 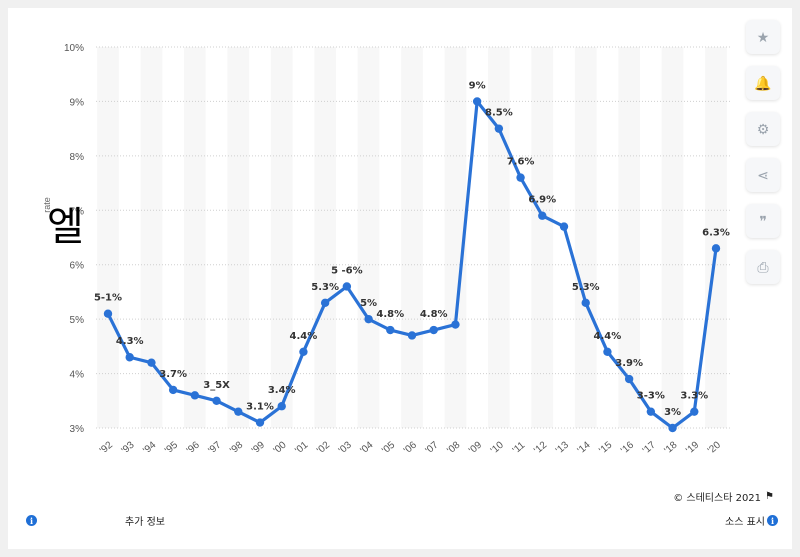 I want to click on more-info-label: 추가 정보, so click(x=145, y=522).